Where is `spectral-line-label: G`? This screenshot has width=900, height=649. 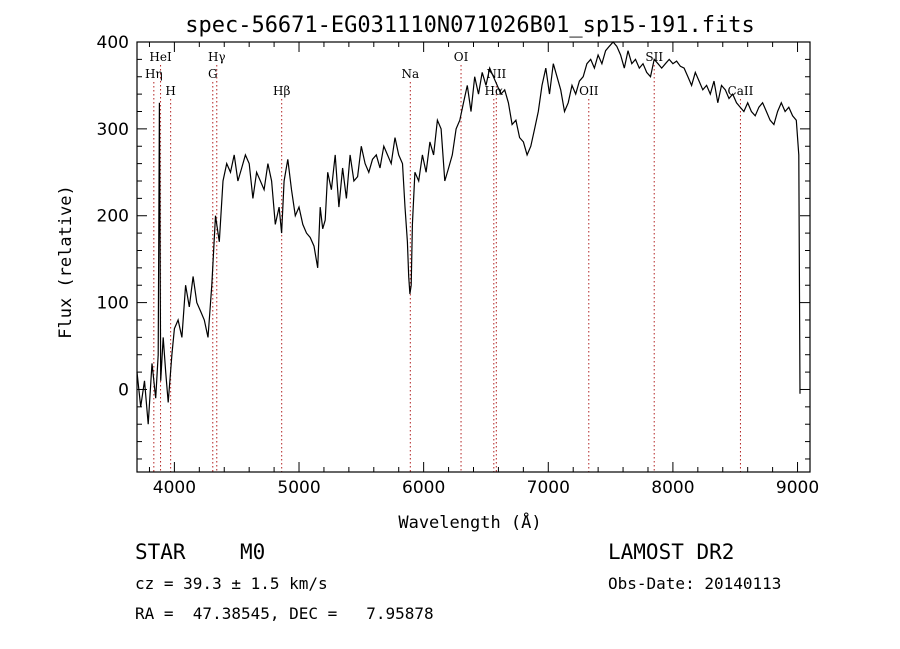
spectral-line-label: G is located at coordinates (213, 74).